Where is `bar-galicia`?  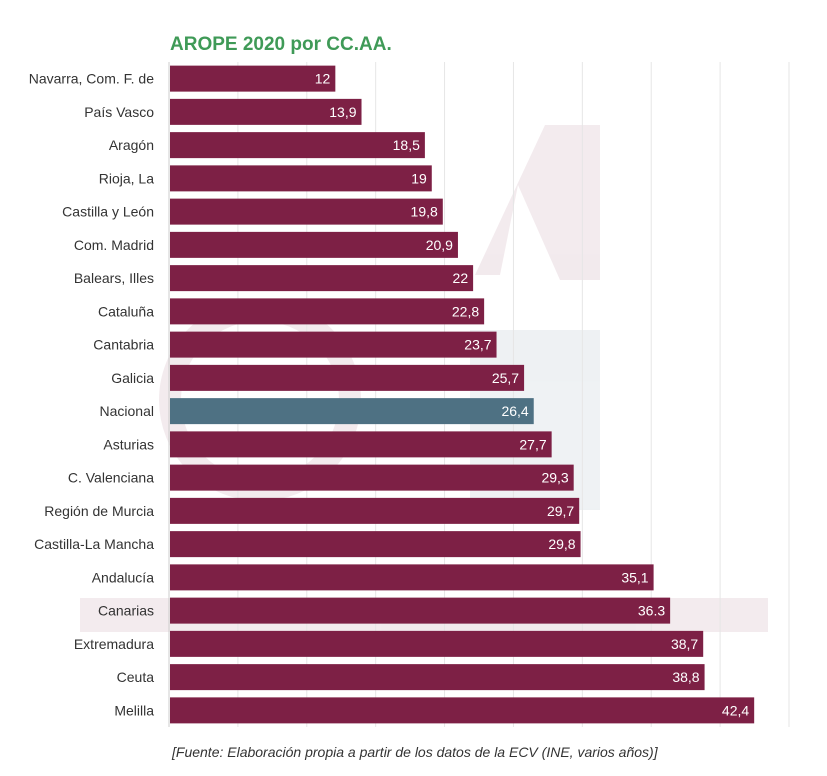 bar-galicia is located at coordinates (347, 377).